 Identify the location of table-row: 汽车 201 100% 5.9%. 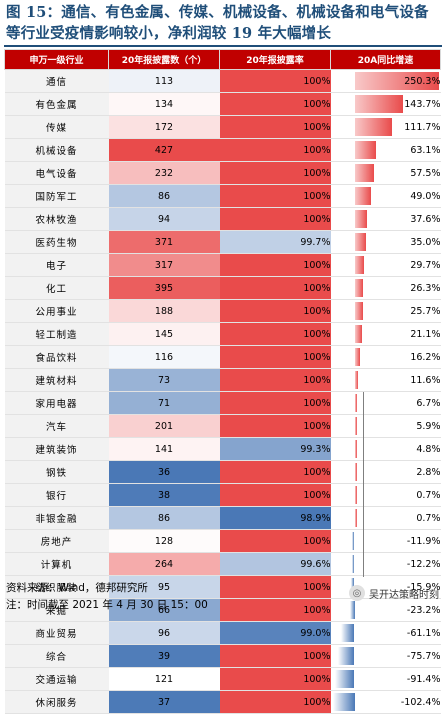
(222, 426).